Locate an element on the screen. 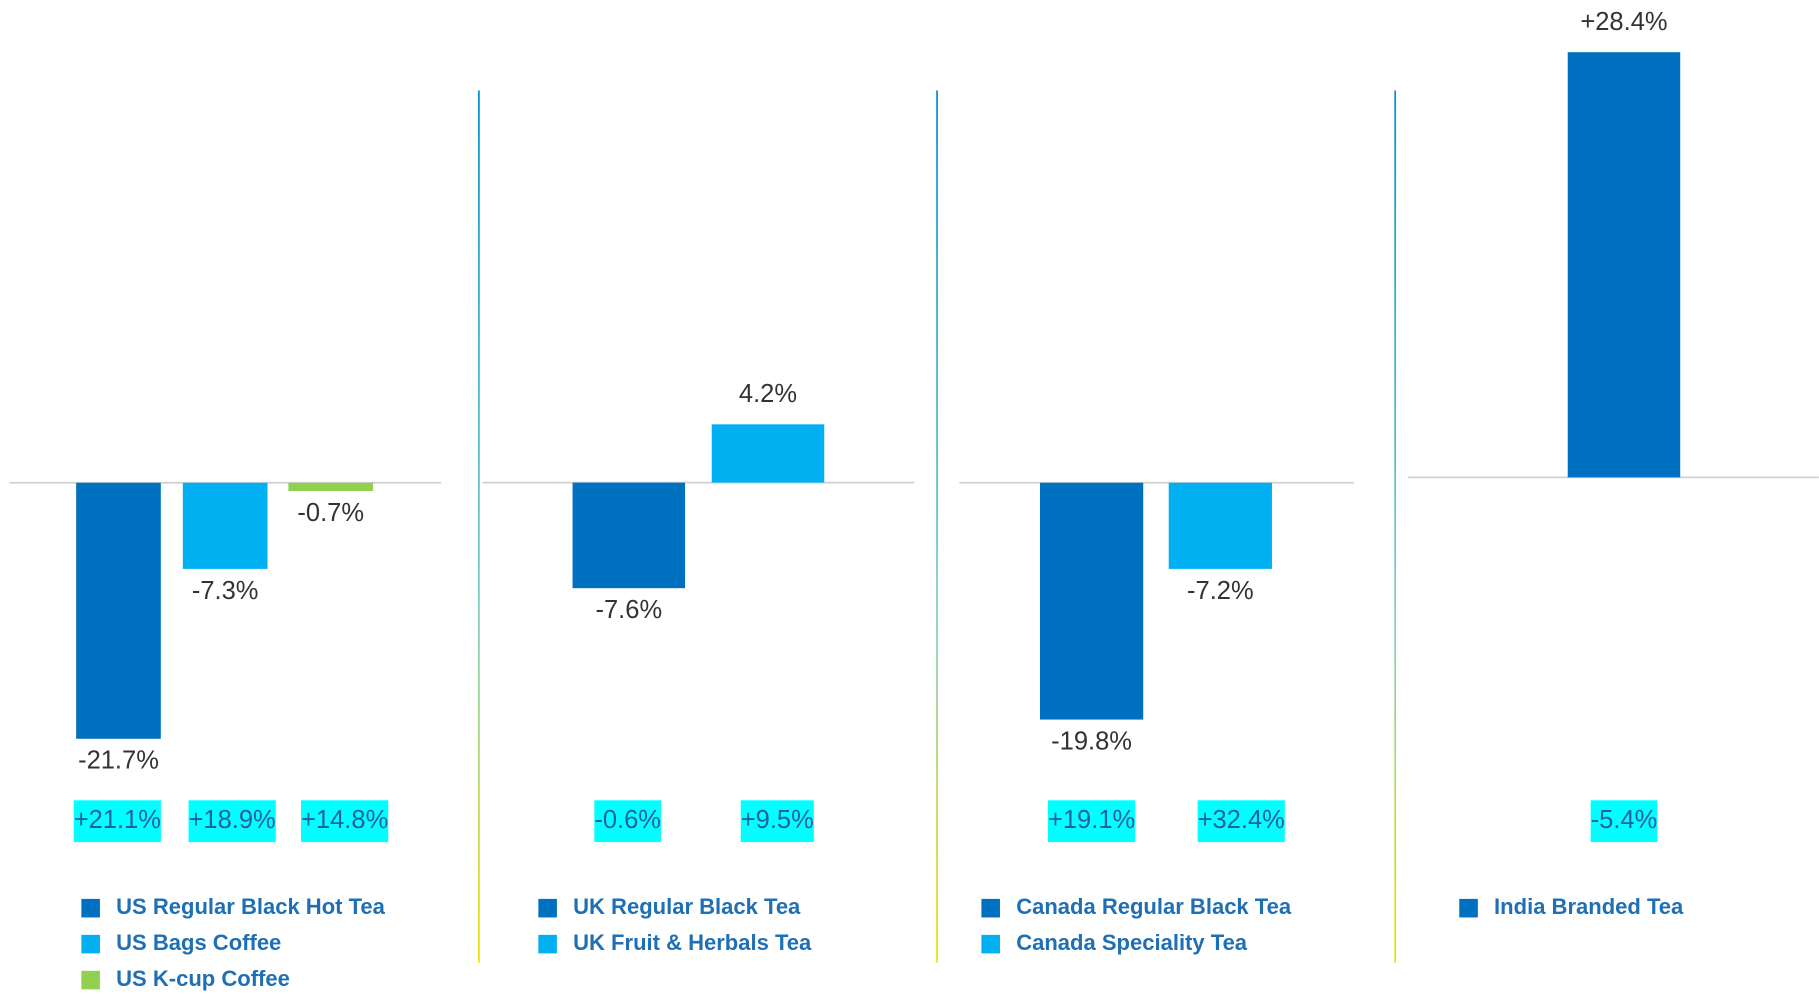 The image size is (1819, 994). legend-label: UK Regular Black Tea is located at coordinates (687, 906).